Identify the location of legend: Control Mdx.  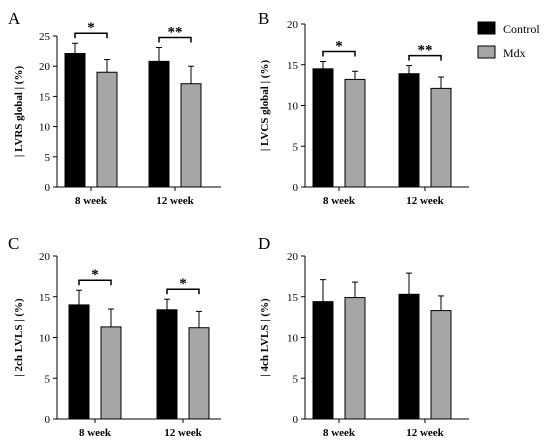
(508, 40).